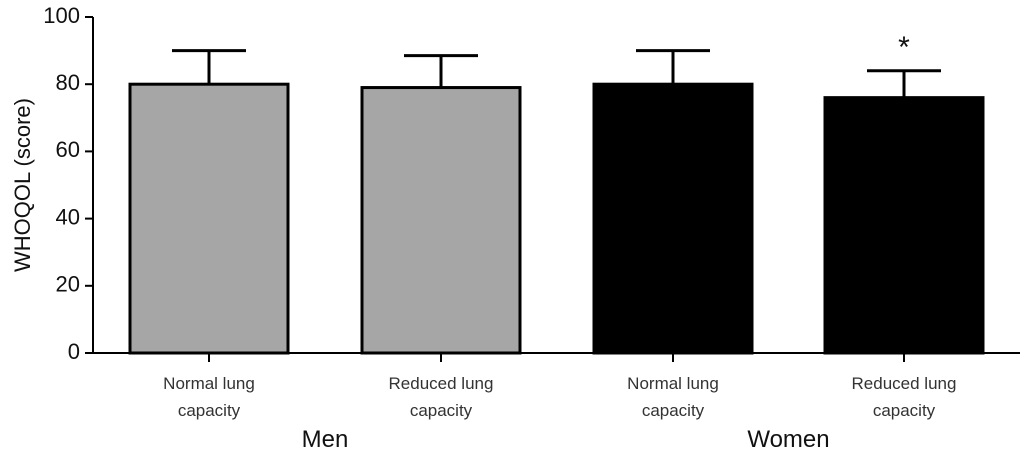  What do you see at coordinates (556, 357) in the screenshot?
I see `x-axis` at bounding box center [556, 357].